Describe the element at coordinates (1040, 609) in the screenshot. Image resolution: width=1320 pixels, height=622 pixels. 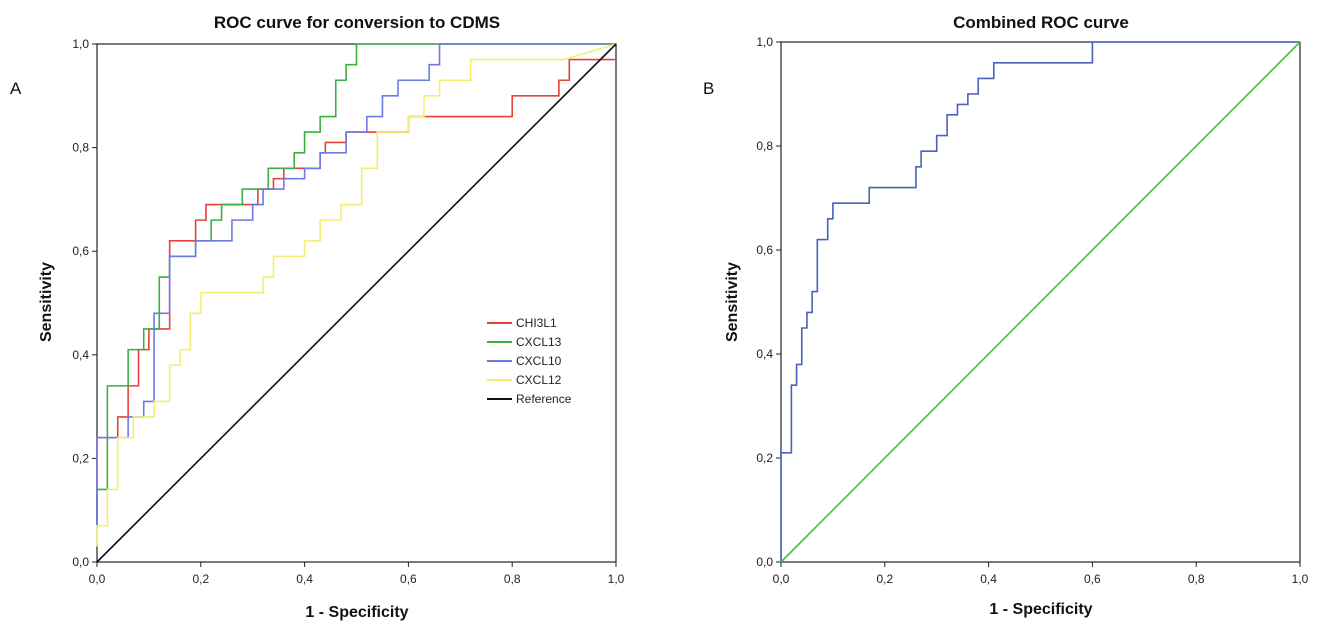
I see `panel-b-x-axis-label: 1 - Specificity` at that location.